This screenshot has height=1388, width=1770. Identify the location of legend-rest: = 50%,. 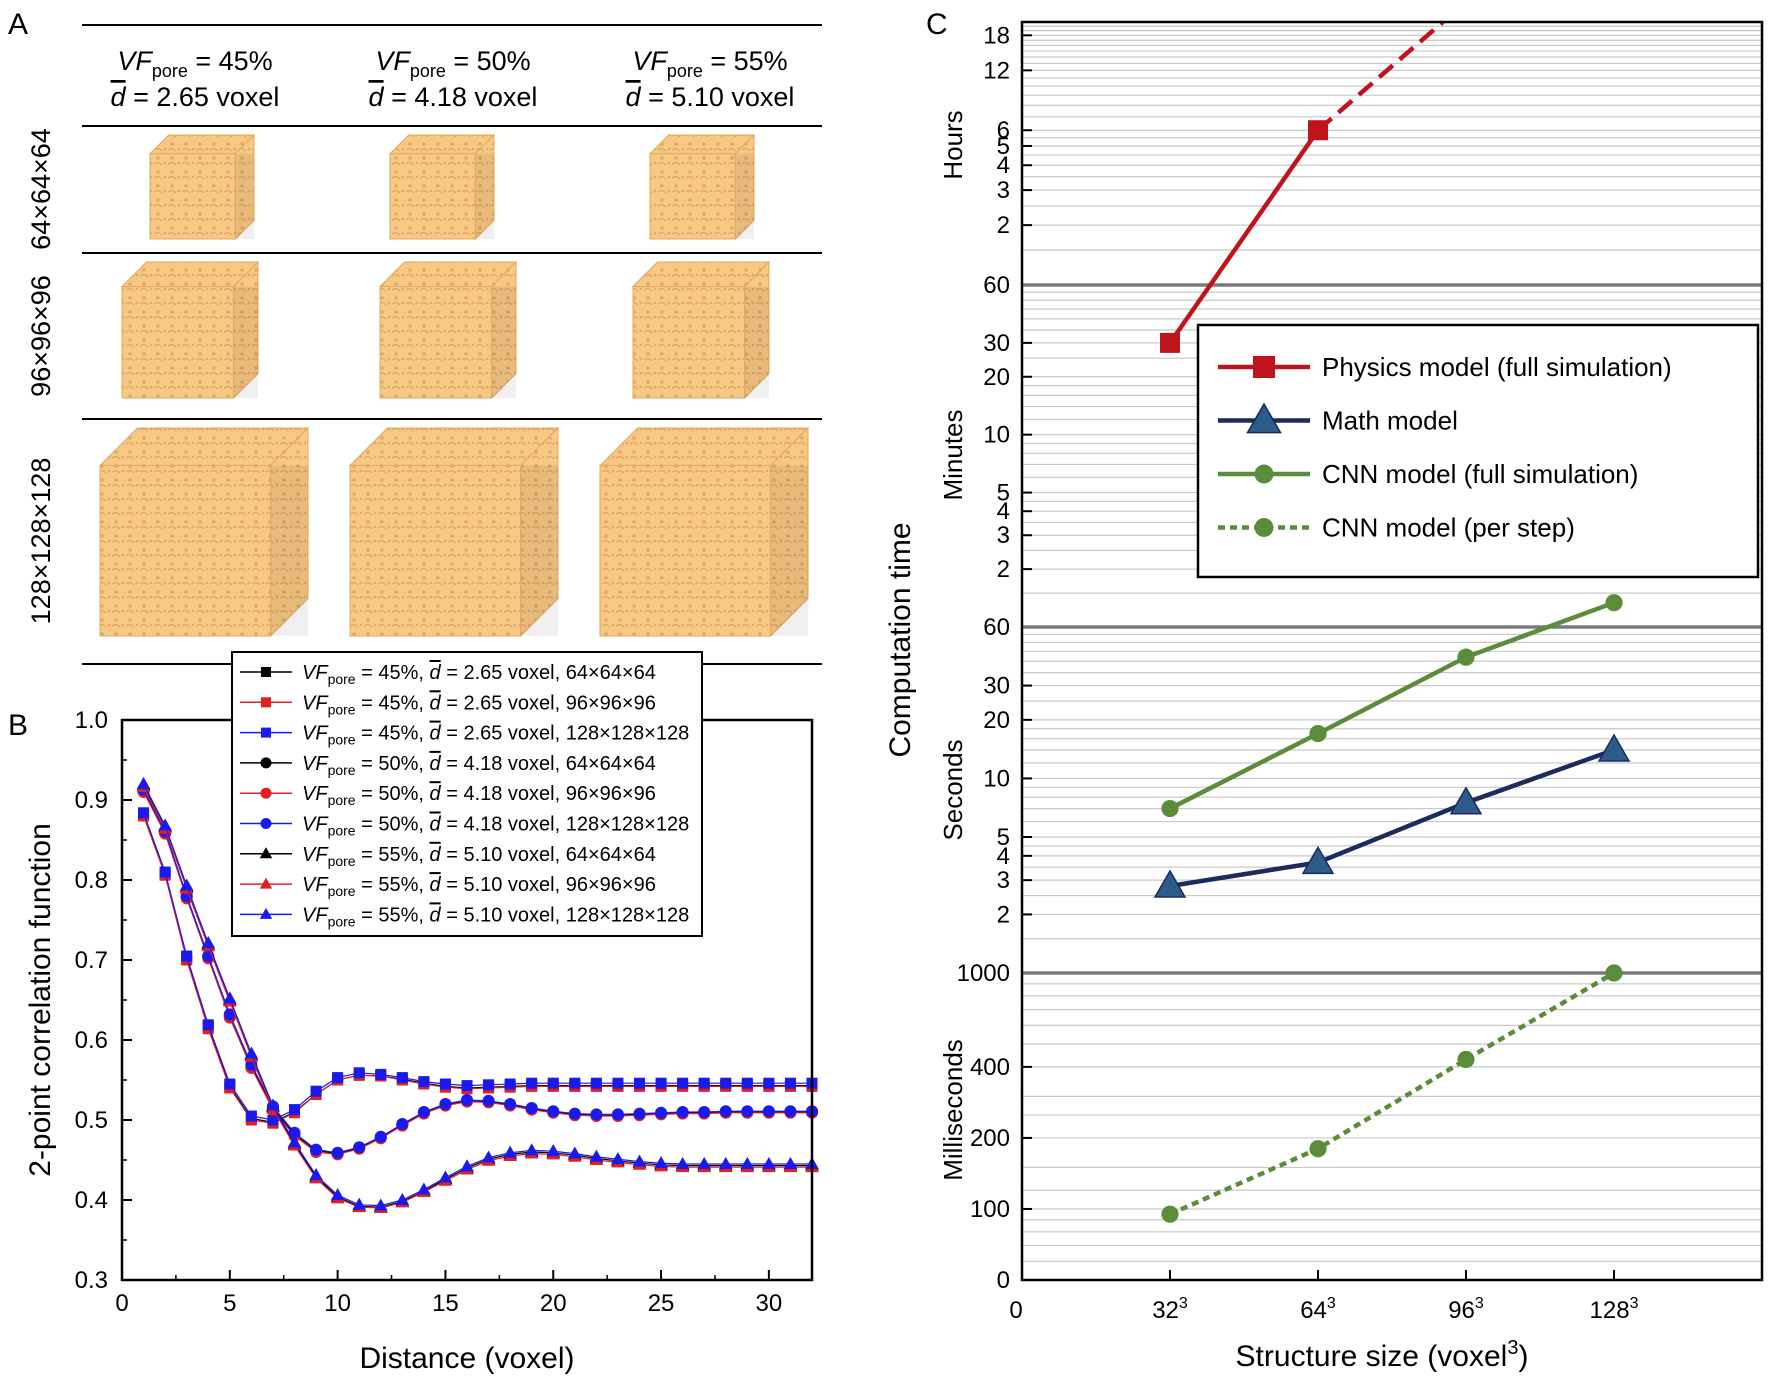
(393, 825).